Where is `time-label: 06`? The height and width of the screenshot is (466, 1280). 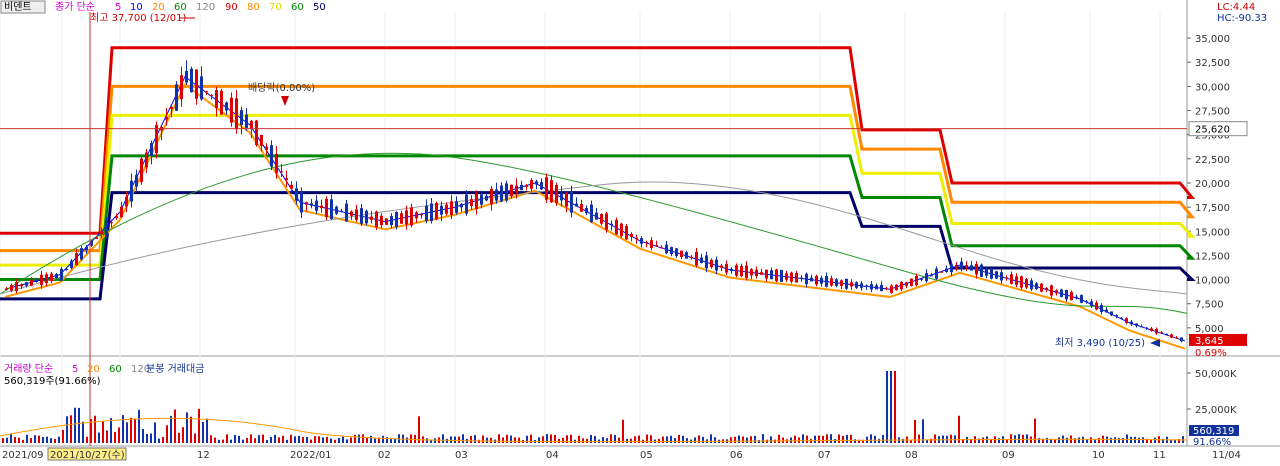 time-label: 06 is located at coordinates (736, 455).